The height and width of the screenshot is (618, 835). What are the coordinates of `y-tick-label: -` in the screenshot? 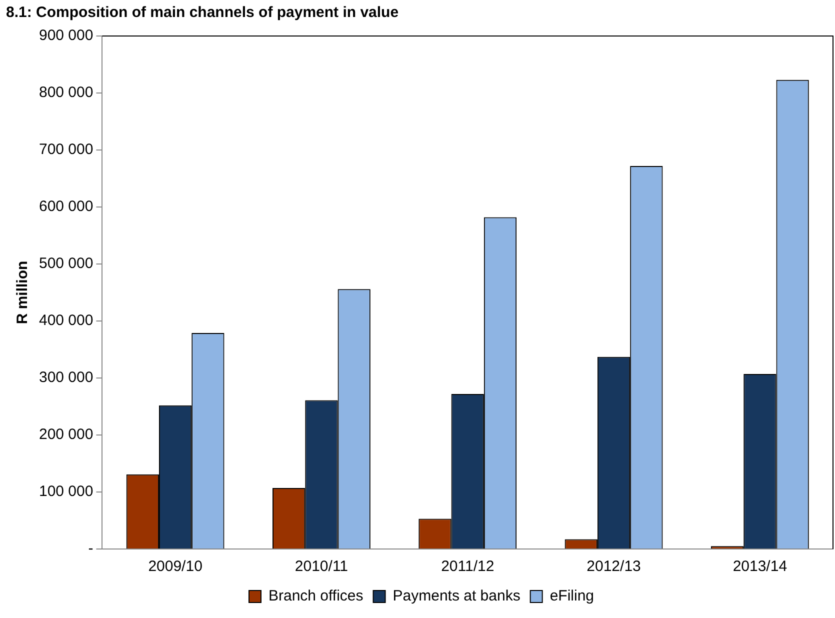 It's located at (91, 549).